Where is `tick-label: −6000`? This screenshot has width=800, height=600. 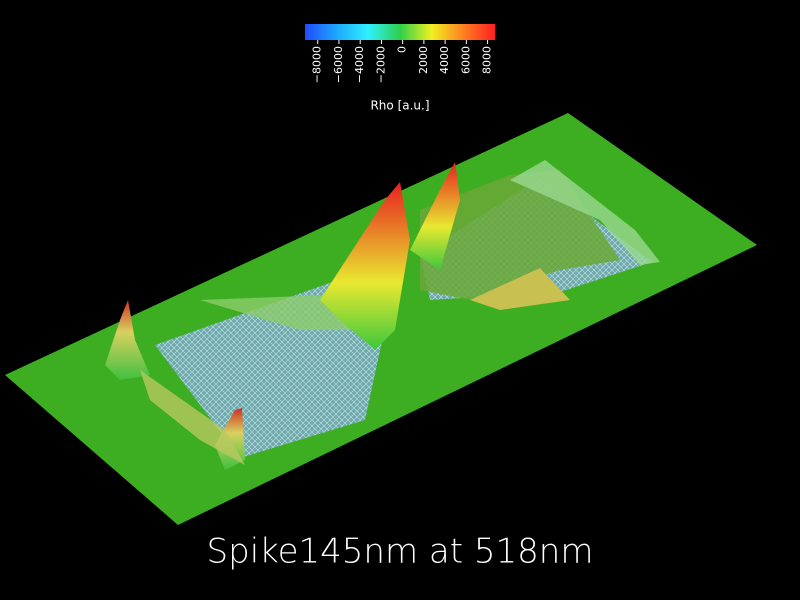
tick-label: −6000 is located at coordinates (338, 64).